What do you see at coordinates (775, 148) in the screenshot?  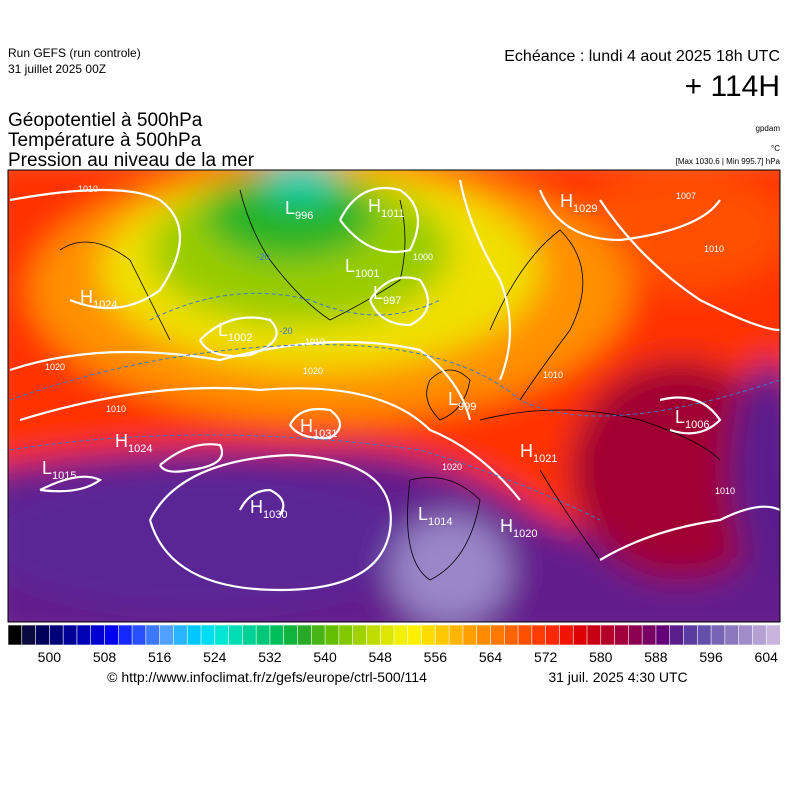 I see `unit: °C` at bounding box center [775, 148].